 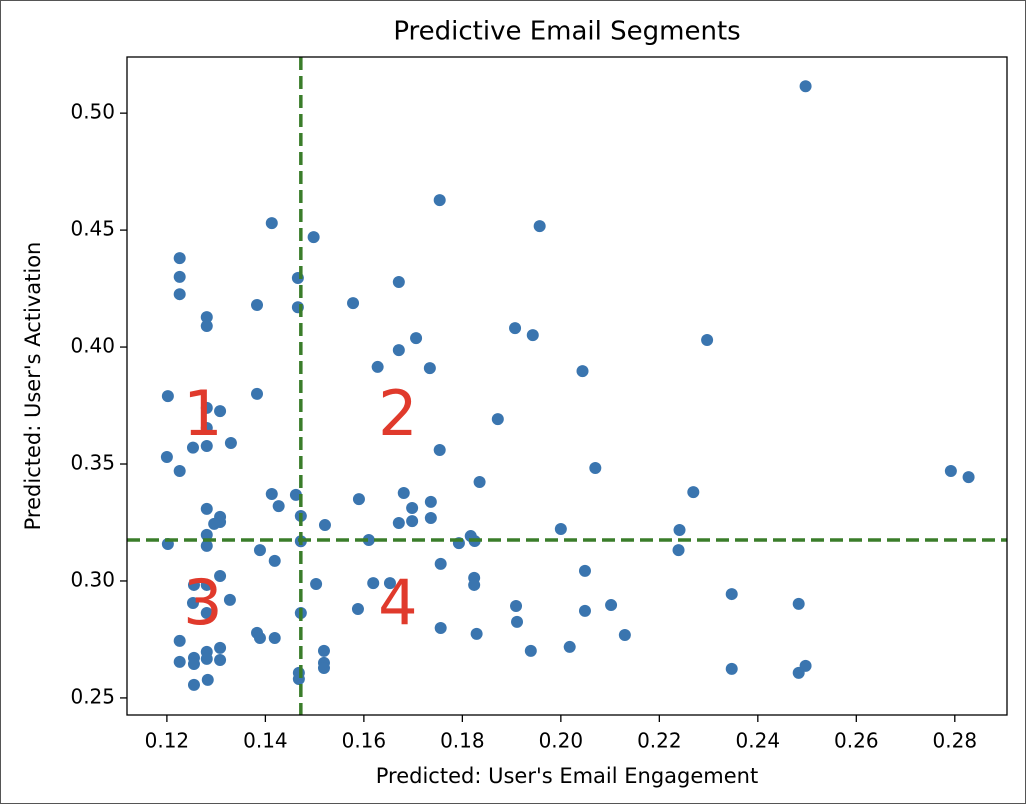 I want to click on x-axis-label: Predicted: User's Email Engagement, so click(x=567, y=776).